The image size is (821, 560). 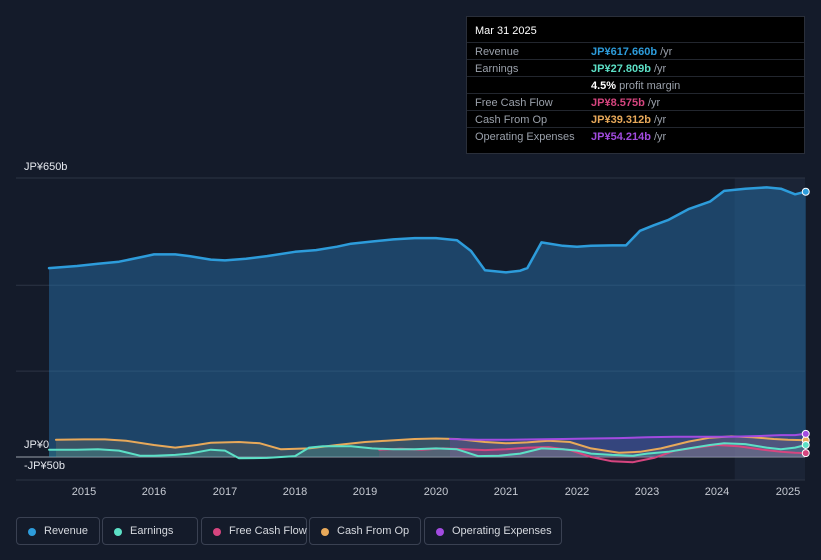 I want to click on forecast-region, so click(x=769, y=329).